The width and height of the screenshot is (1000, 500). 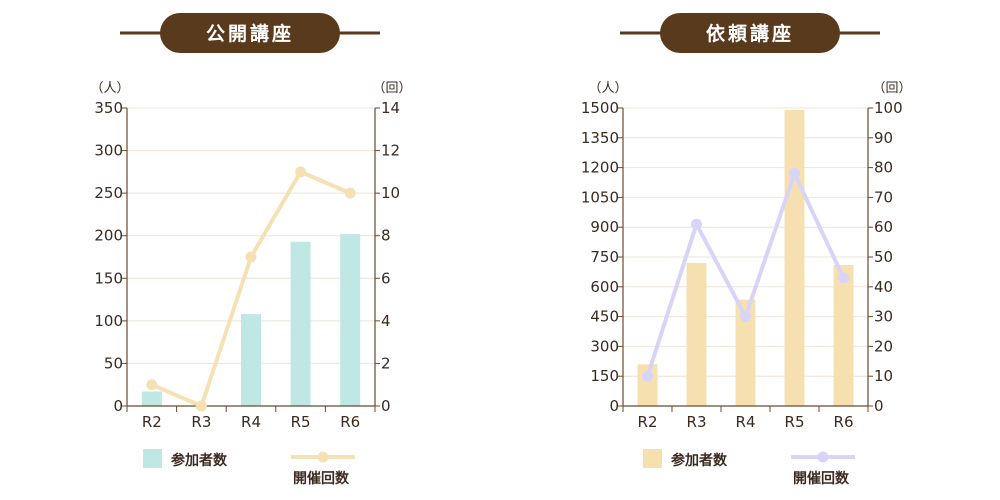 What do you see at coordinates (108, 108) in the screenshot?
I see `left-tick-label: 350` at bounding box center [108, 108].